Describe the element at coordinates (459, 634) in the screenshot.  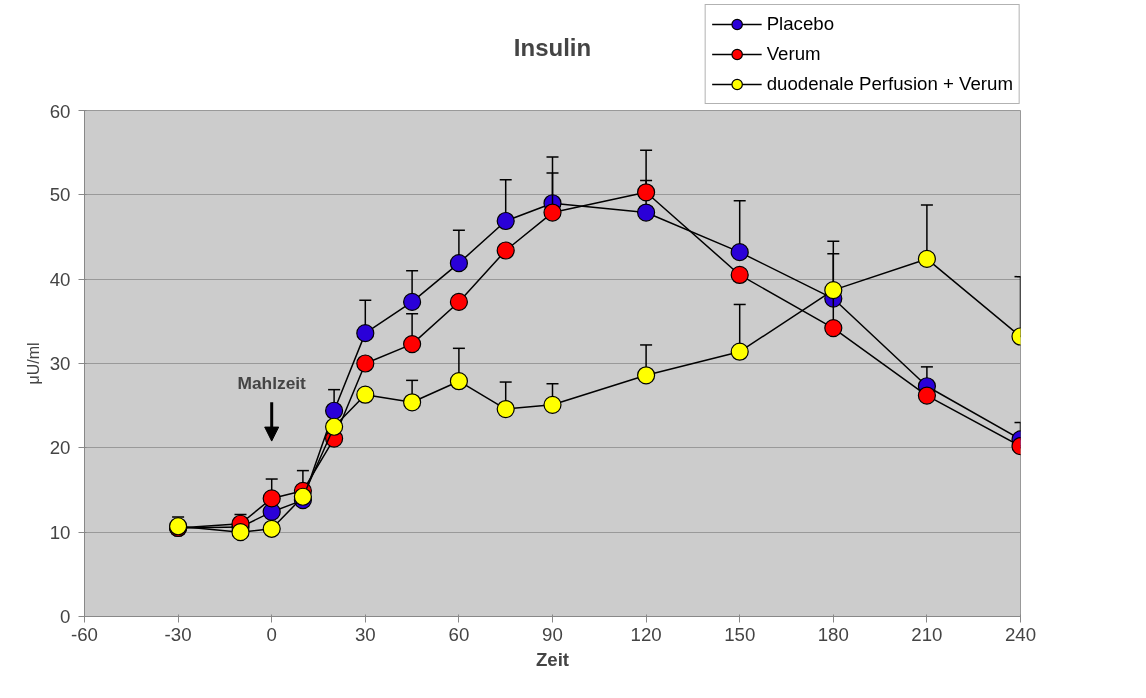
I see `x-tick-label: 60` at that location.